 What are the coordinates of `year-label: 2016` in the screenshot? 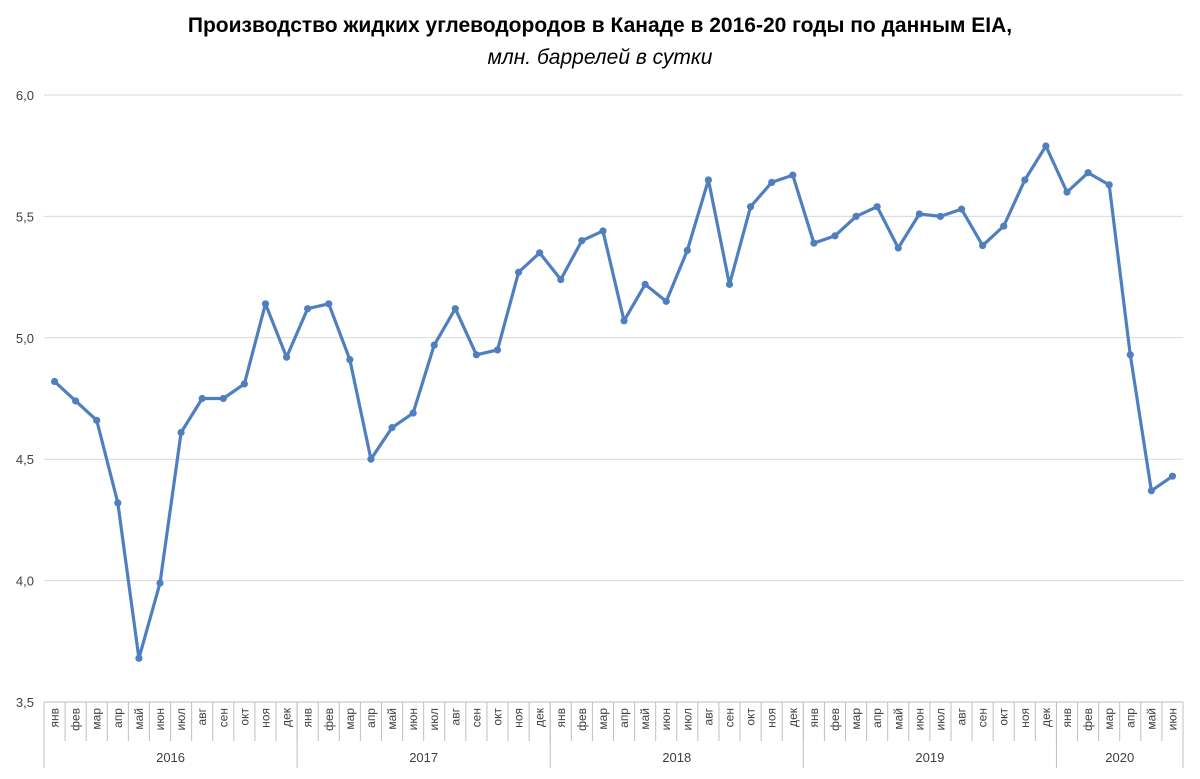 It's located at (170, 757).